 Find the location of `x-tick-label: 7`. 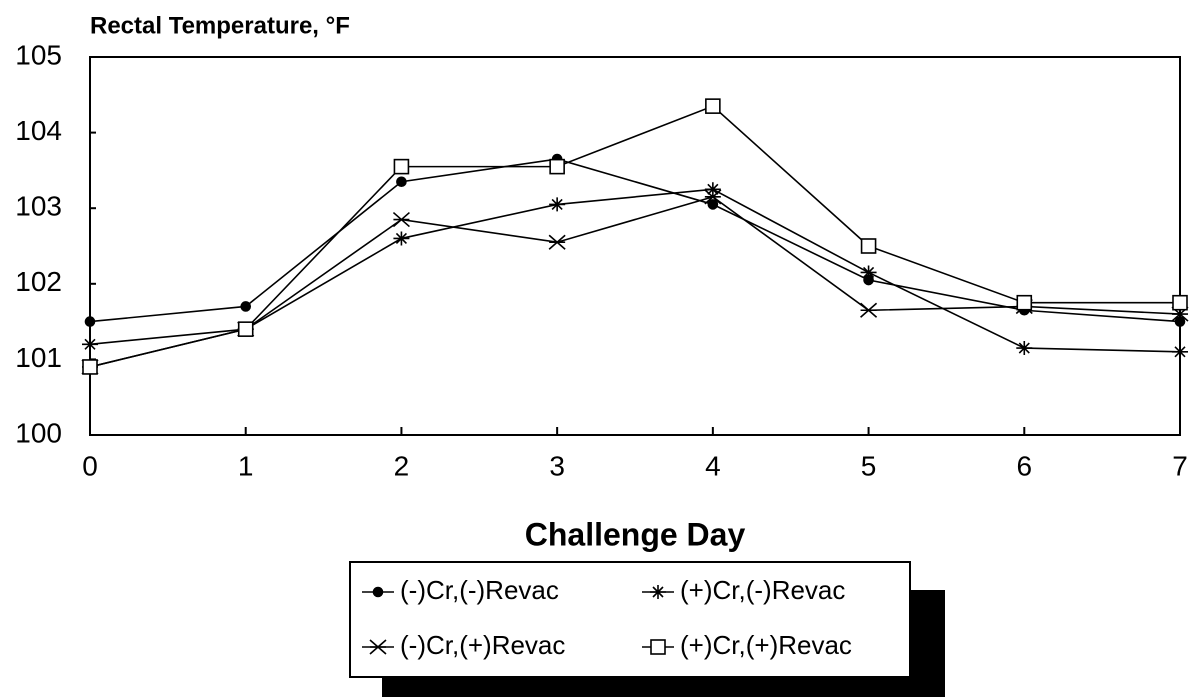

x-tick-label: 7 is located at coordinates (1180, 465).